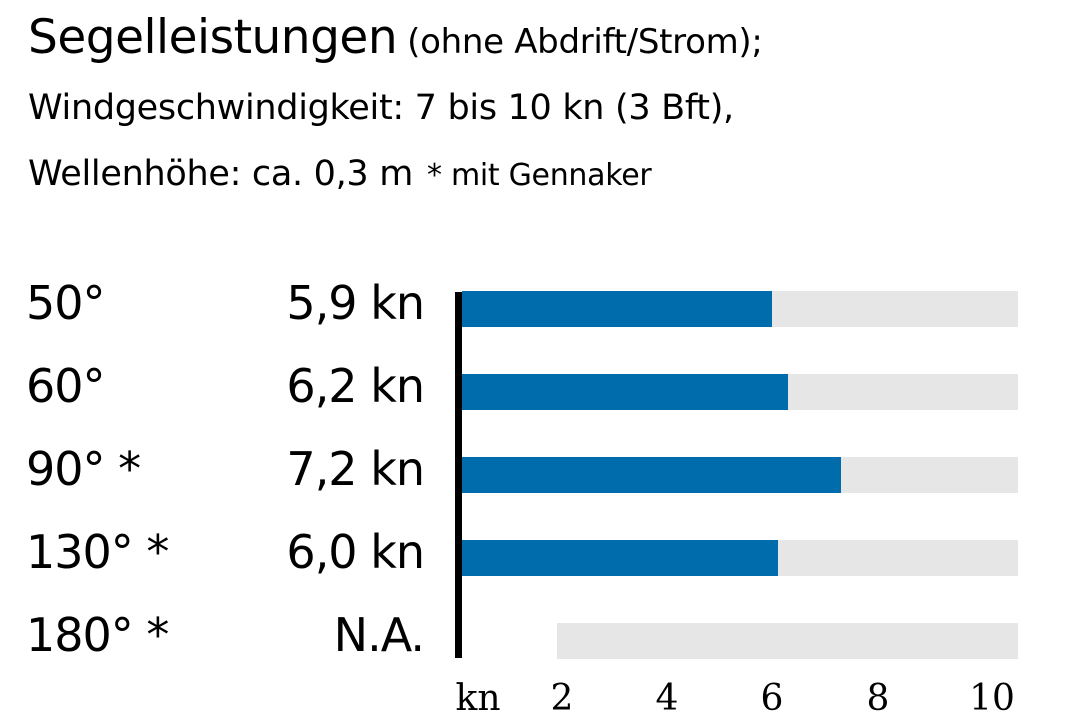 The image size is (1068, 719). I want to click on row-angle-label: 50°, so click(66, 303).